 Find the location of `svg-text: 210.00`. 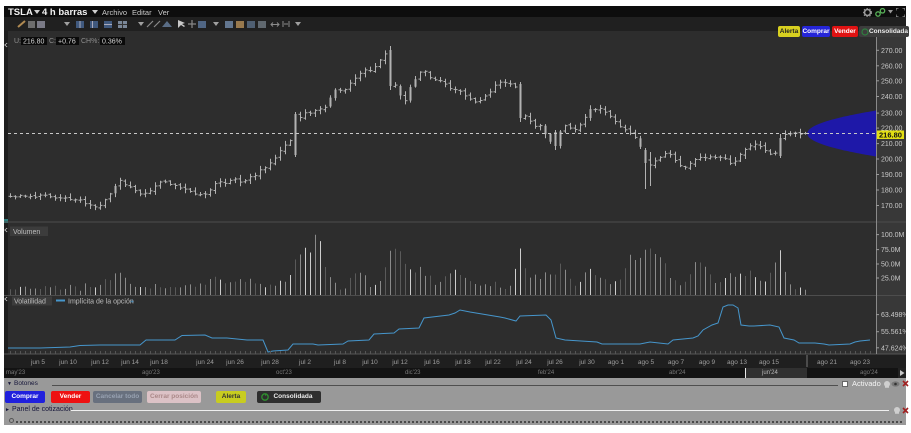

svg-text: 210.00 is located at coordinates (892, 144).